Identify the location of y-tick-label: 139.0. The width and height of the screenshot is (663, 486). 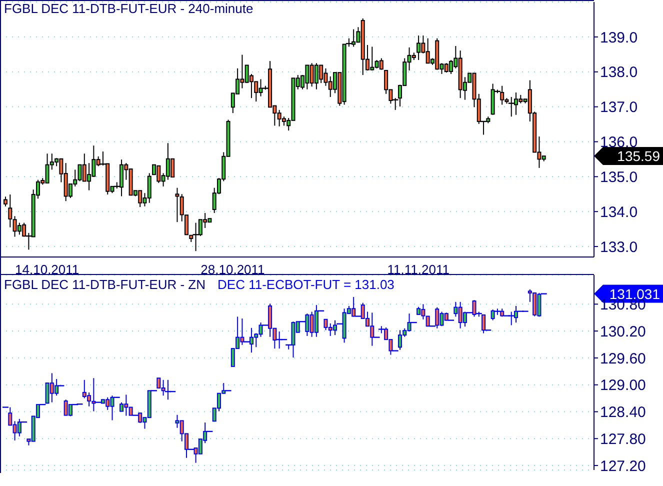
(619, 37).